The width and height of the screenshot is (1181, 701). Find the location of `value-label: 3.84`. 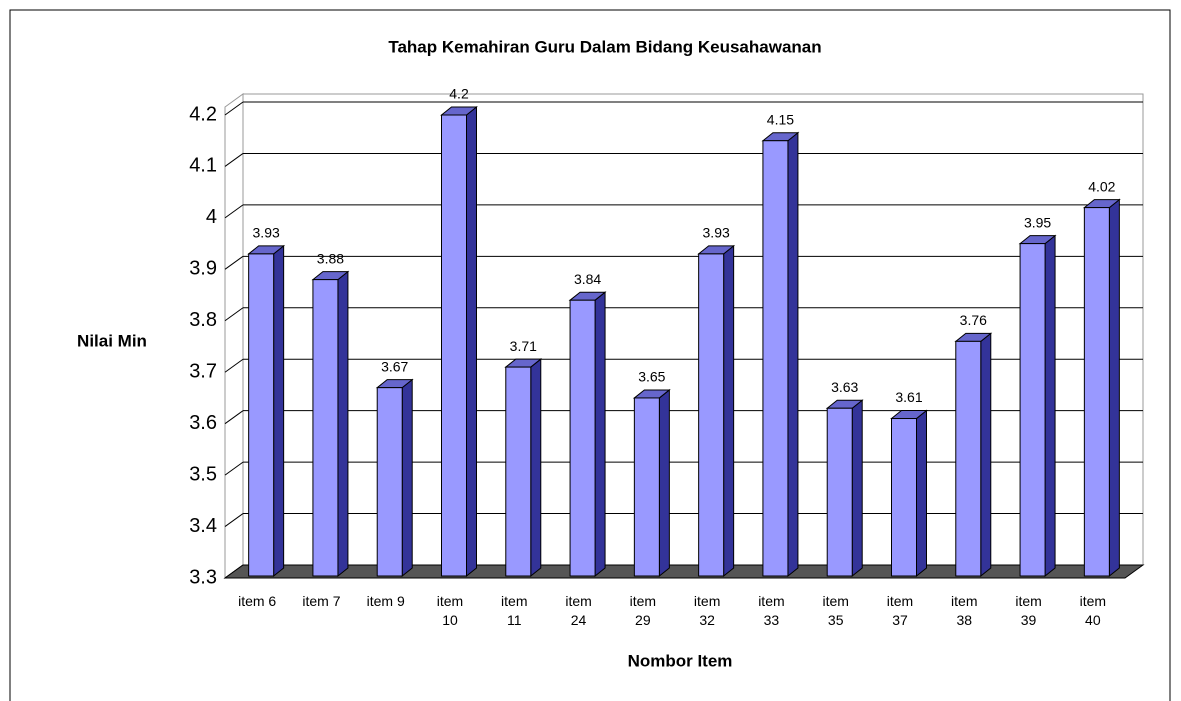

value-label: 3.84 is located at coordinates (587, 279).